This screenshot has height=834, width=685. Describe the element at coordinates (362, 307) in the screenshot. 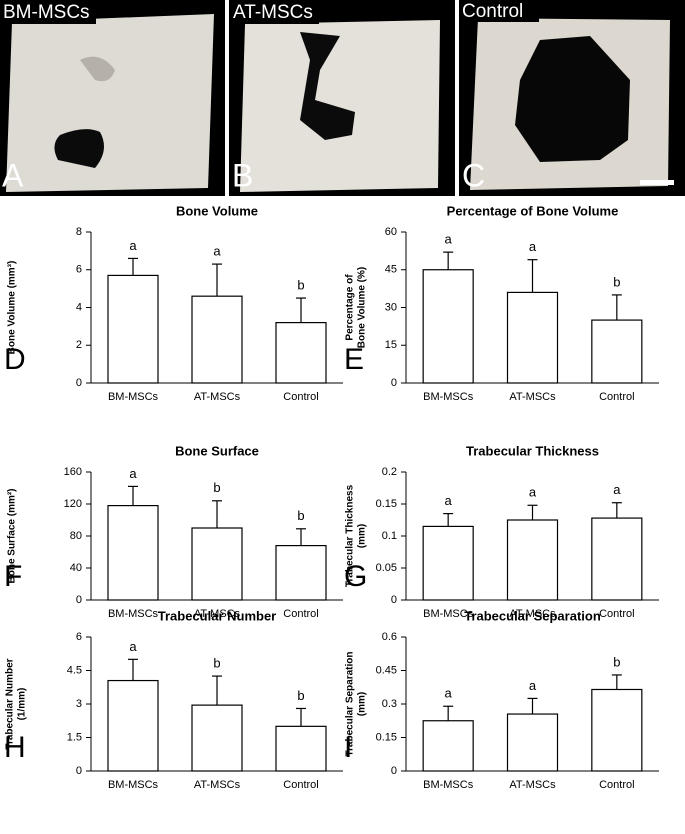

I see `y-axis-label: Bone Volume (%)` at that location.